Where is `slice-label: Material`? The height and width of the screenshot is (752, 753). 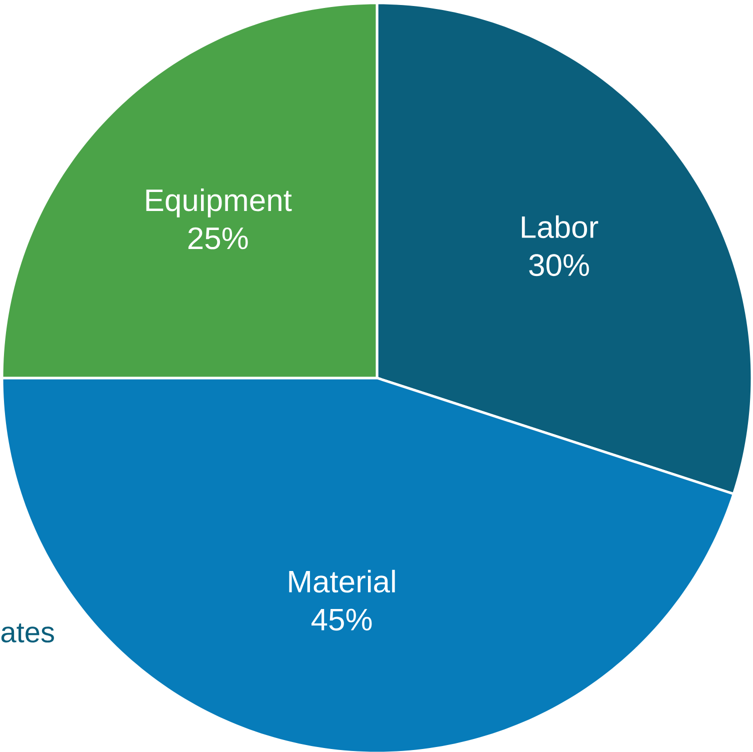 slice-label: Material is located at coordinates (342, 581).